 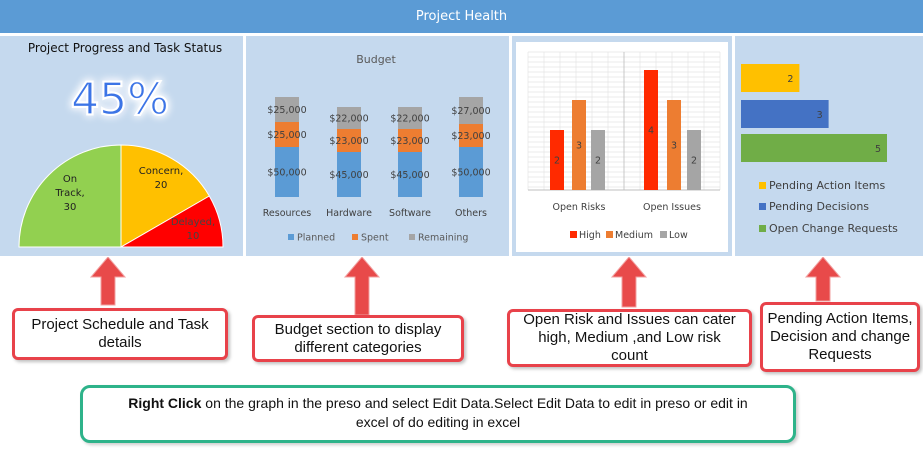 I want to click on progress-percent-glow: 45%, so click(x=120, y=99).